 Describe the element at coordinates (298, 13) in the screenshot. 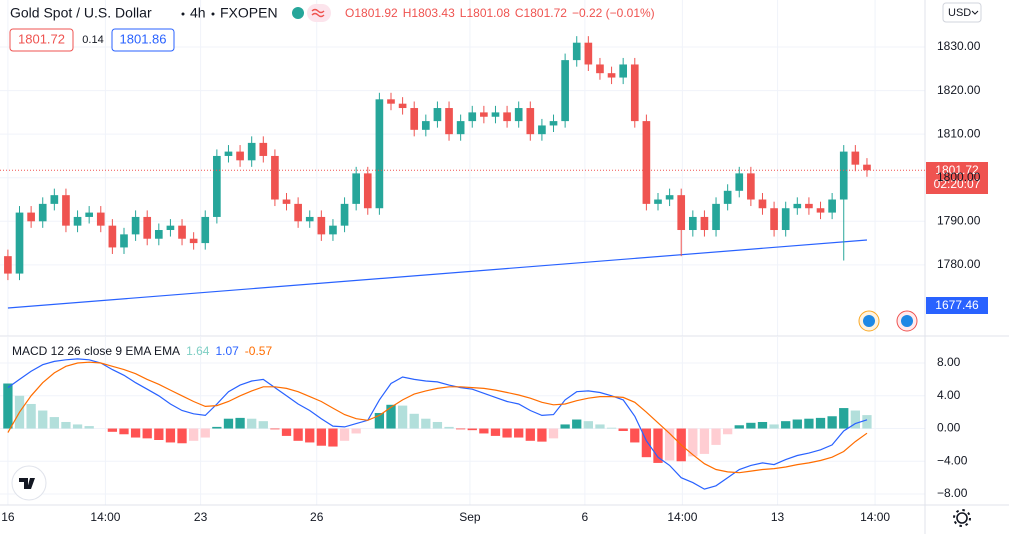

I see `market-status-icon` at that location.